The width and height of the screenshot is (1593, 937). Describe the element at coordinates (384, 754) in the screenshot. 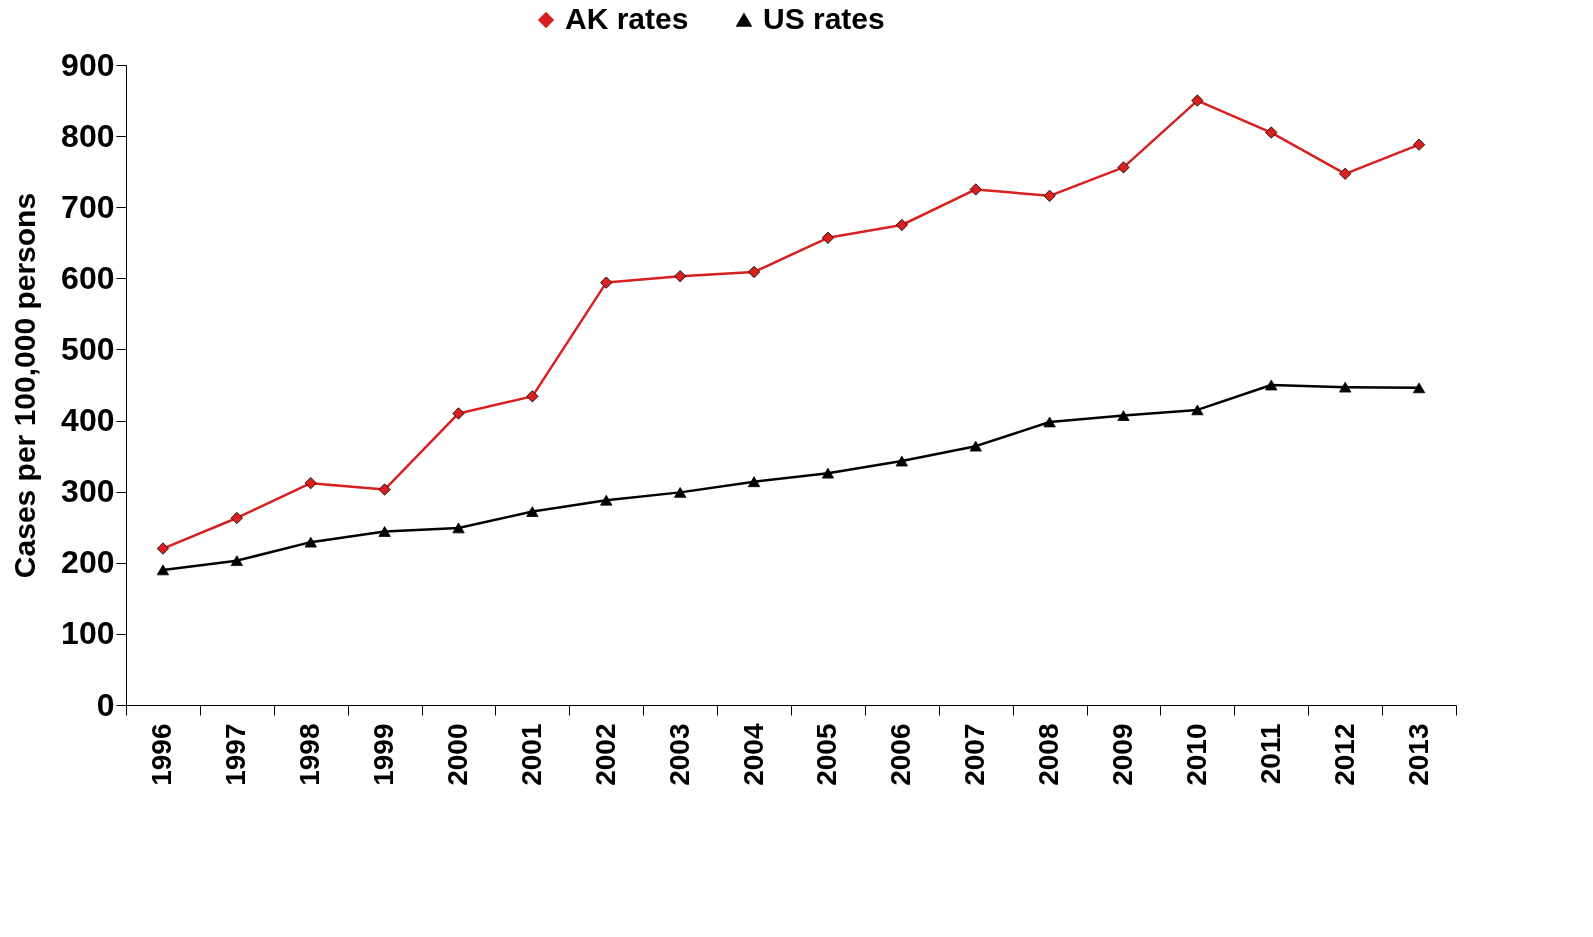

I see `x-tick-label: 1999` at that location.